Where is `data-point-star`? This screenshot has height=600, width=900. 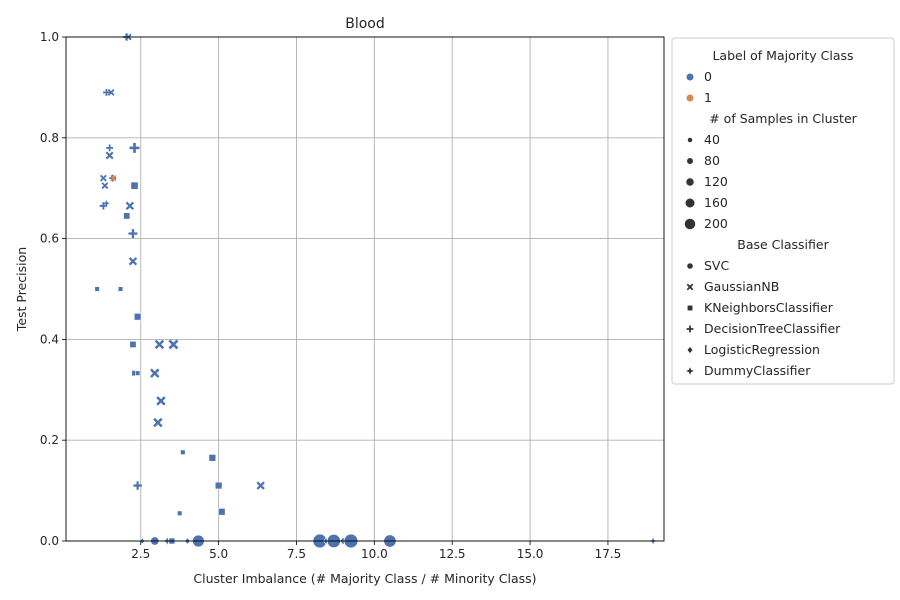 data-point-star is located at coordinates (106, 203).